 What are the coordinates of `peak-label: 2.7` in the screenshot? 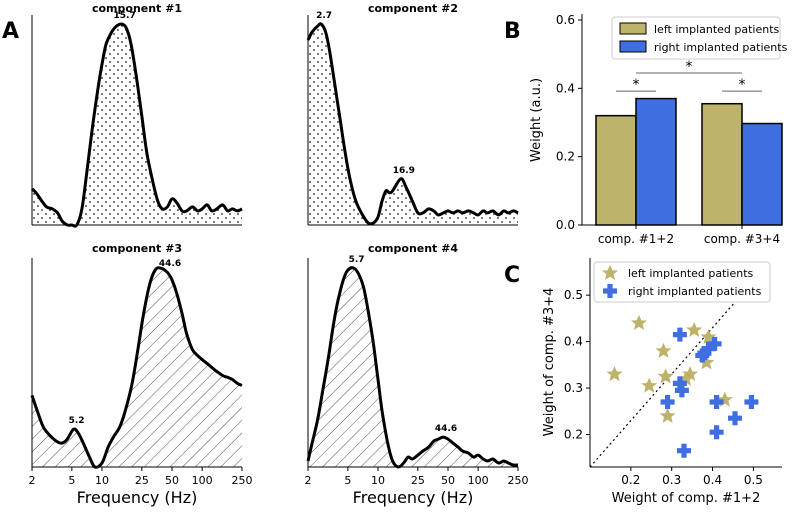 It's located at (324, 16).